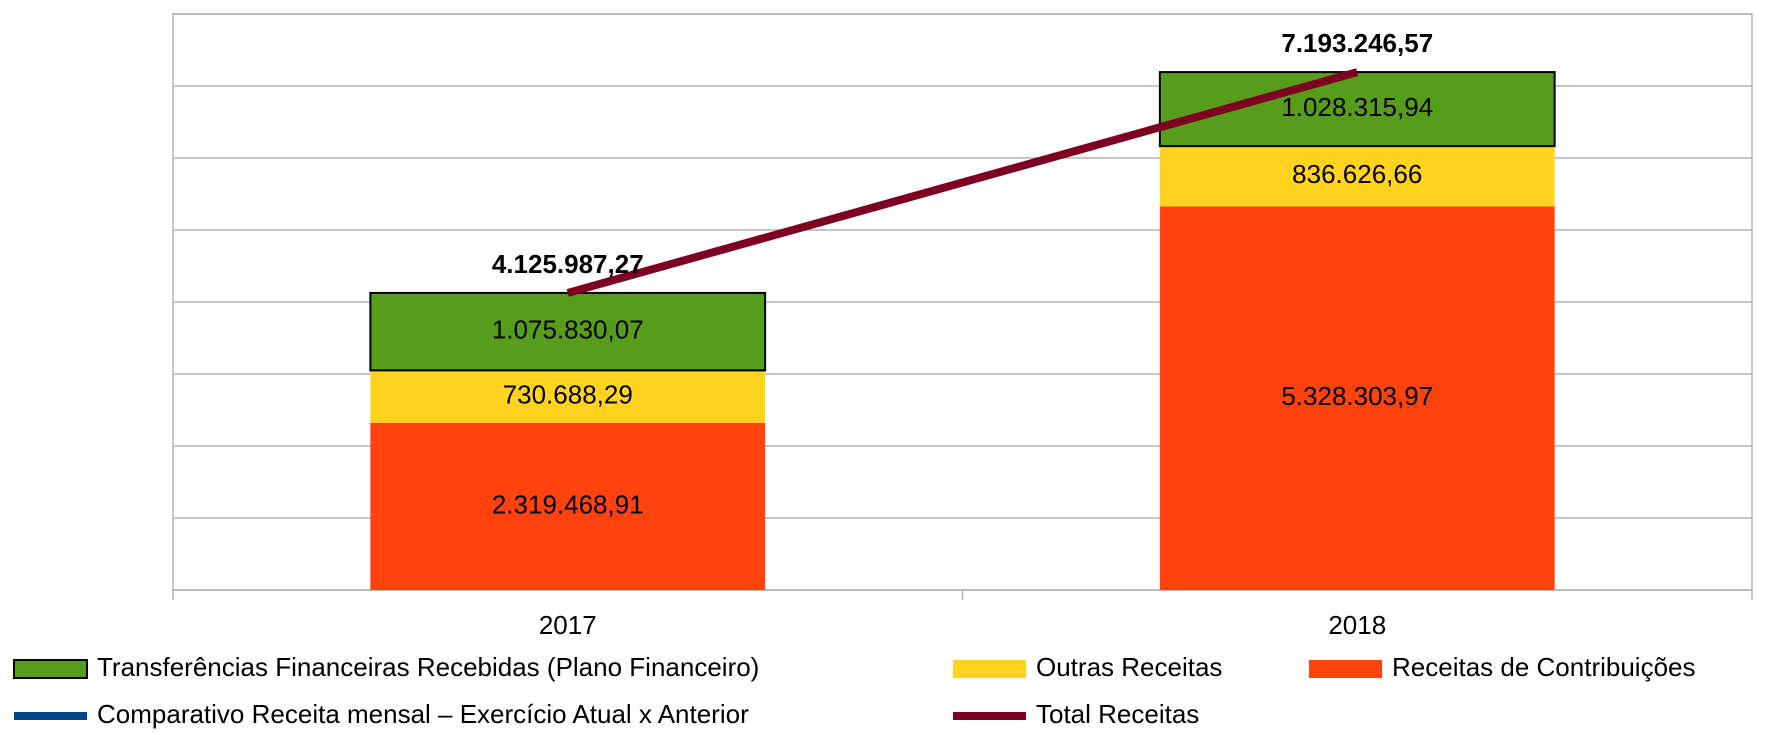  Describe the element at coordinates (1357, 625) in the screenshot. I see `x-tick-label: 2018` at that location.